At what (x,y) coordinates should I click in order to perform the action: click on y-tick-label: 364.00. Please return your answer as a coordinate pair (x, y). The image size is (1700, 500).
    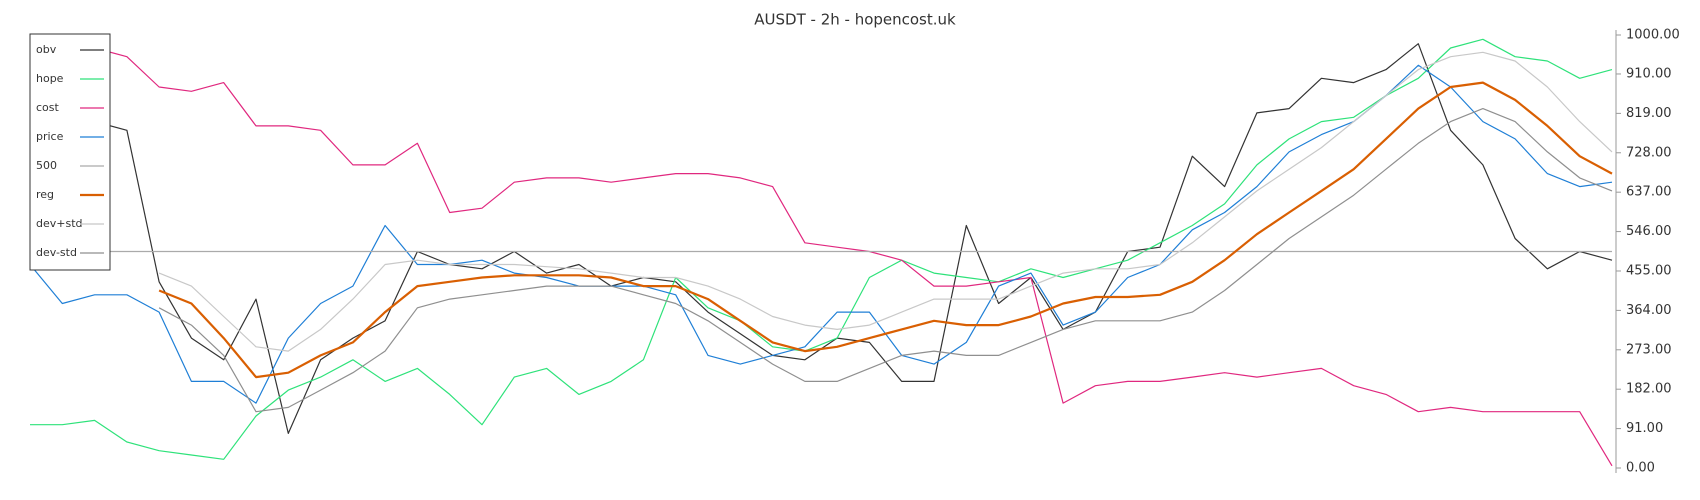
    Looking at the image, I should click on (1649, 310).